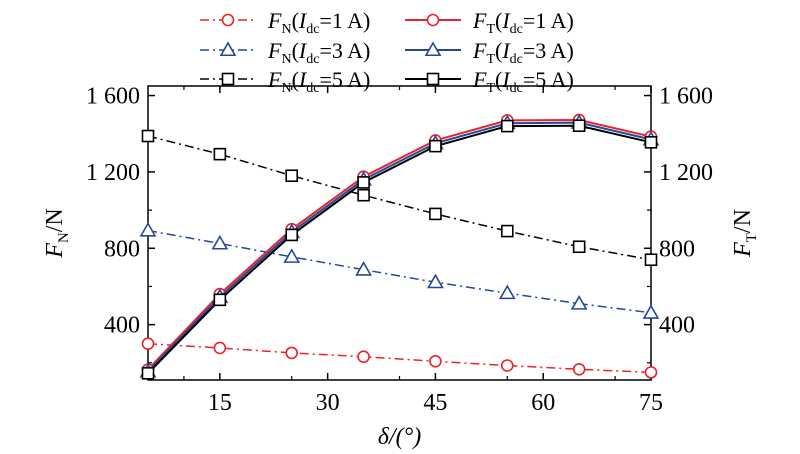 This screenshot has height=454, width=800. I want to click on y-tick-label-right: 800, so click(677, 249).